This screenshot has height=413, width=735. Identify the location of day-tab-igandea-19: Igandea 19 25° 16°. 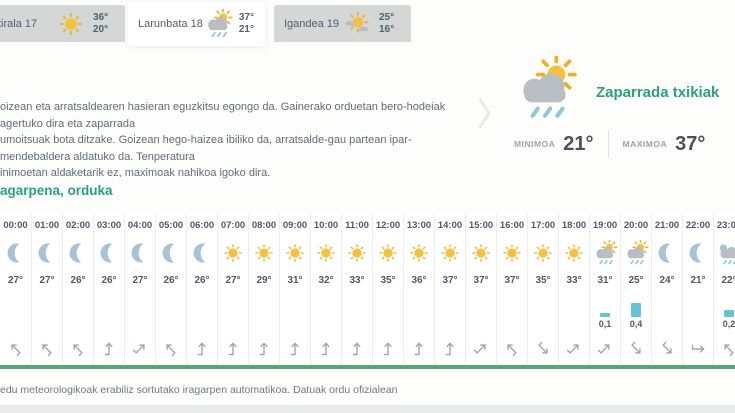
(342, 23).